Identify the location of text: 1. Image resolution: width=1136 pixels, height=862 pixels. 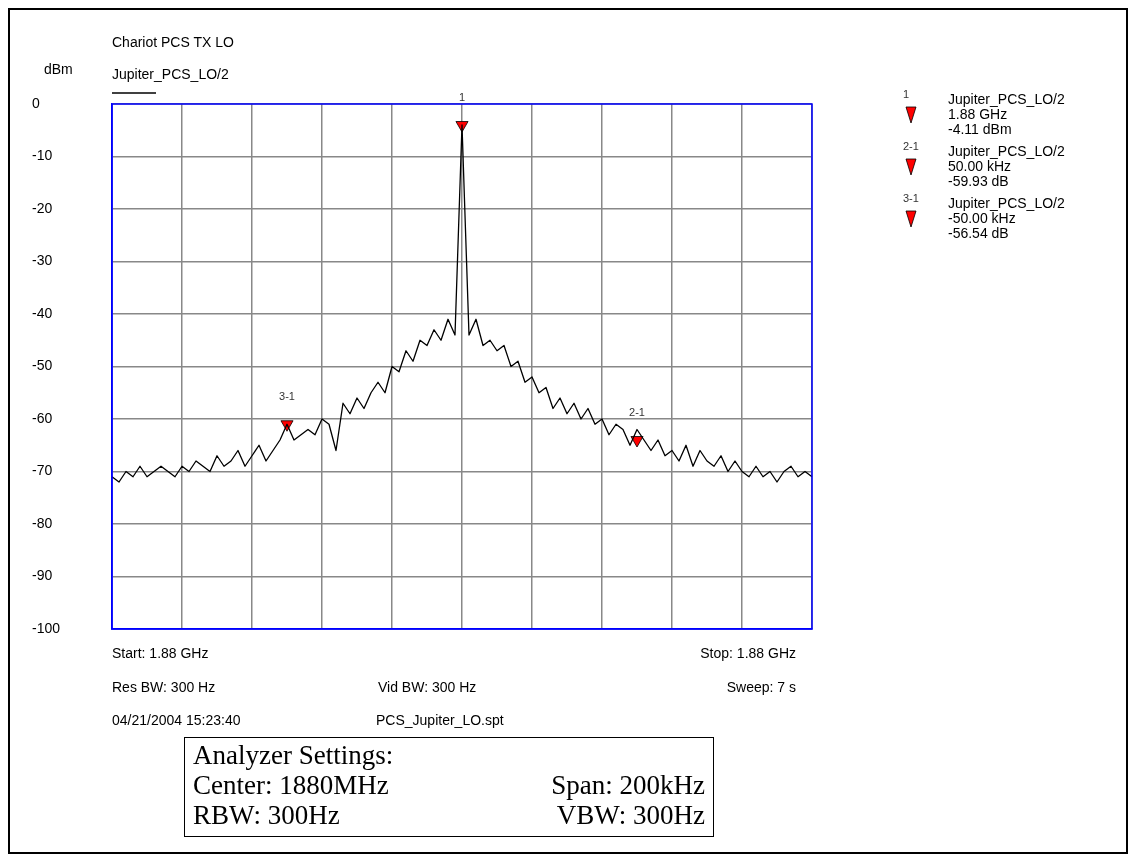
(906, 94).